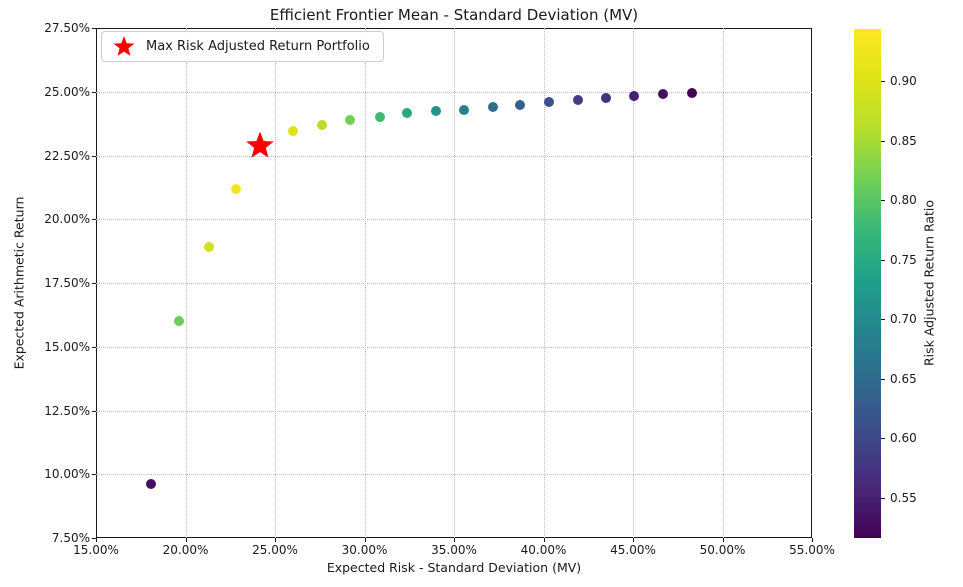 The image size is (963, 587). I want to click on x-tick-label: 25.00%, so click(275, 550).